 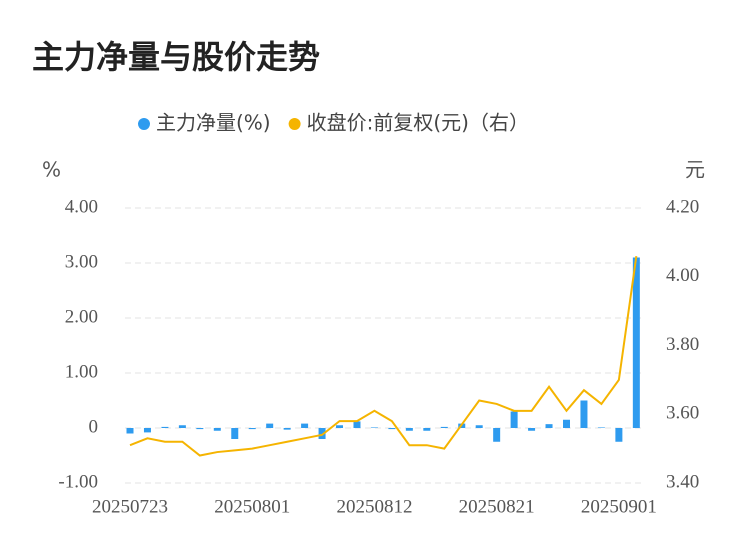 I want to click on x-tick-label: 20250821, so click(x=497, y=506).